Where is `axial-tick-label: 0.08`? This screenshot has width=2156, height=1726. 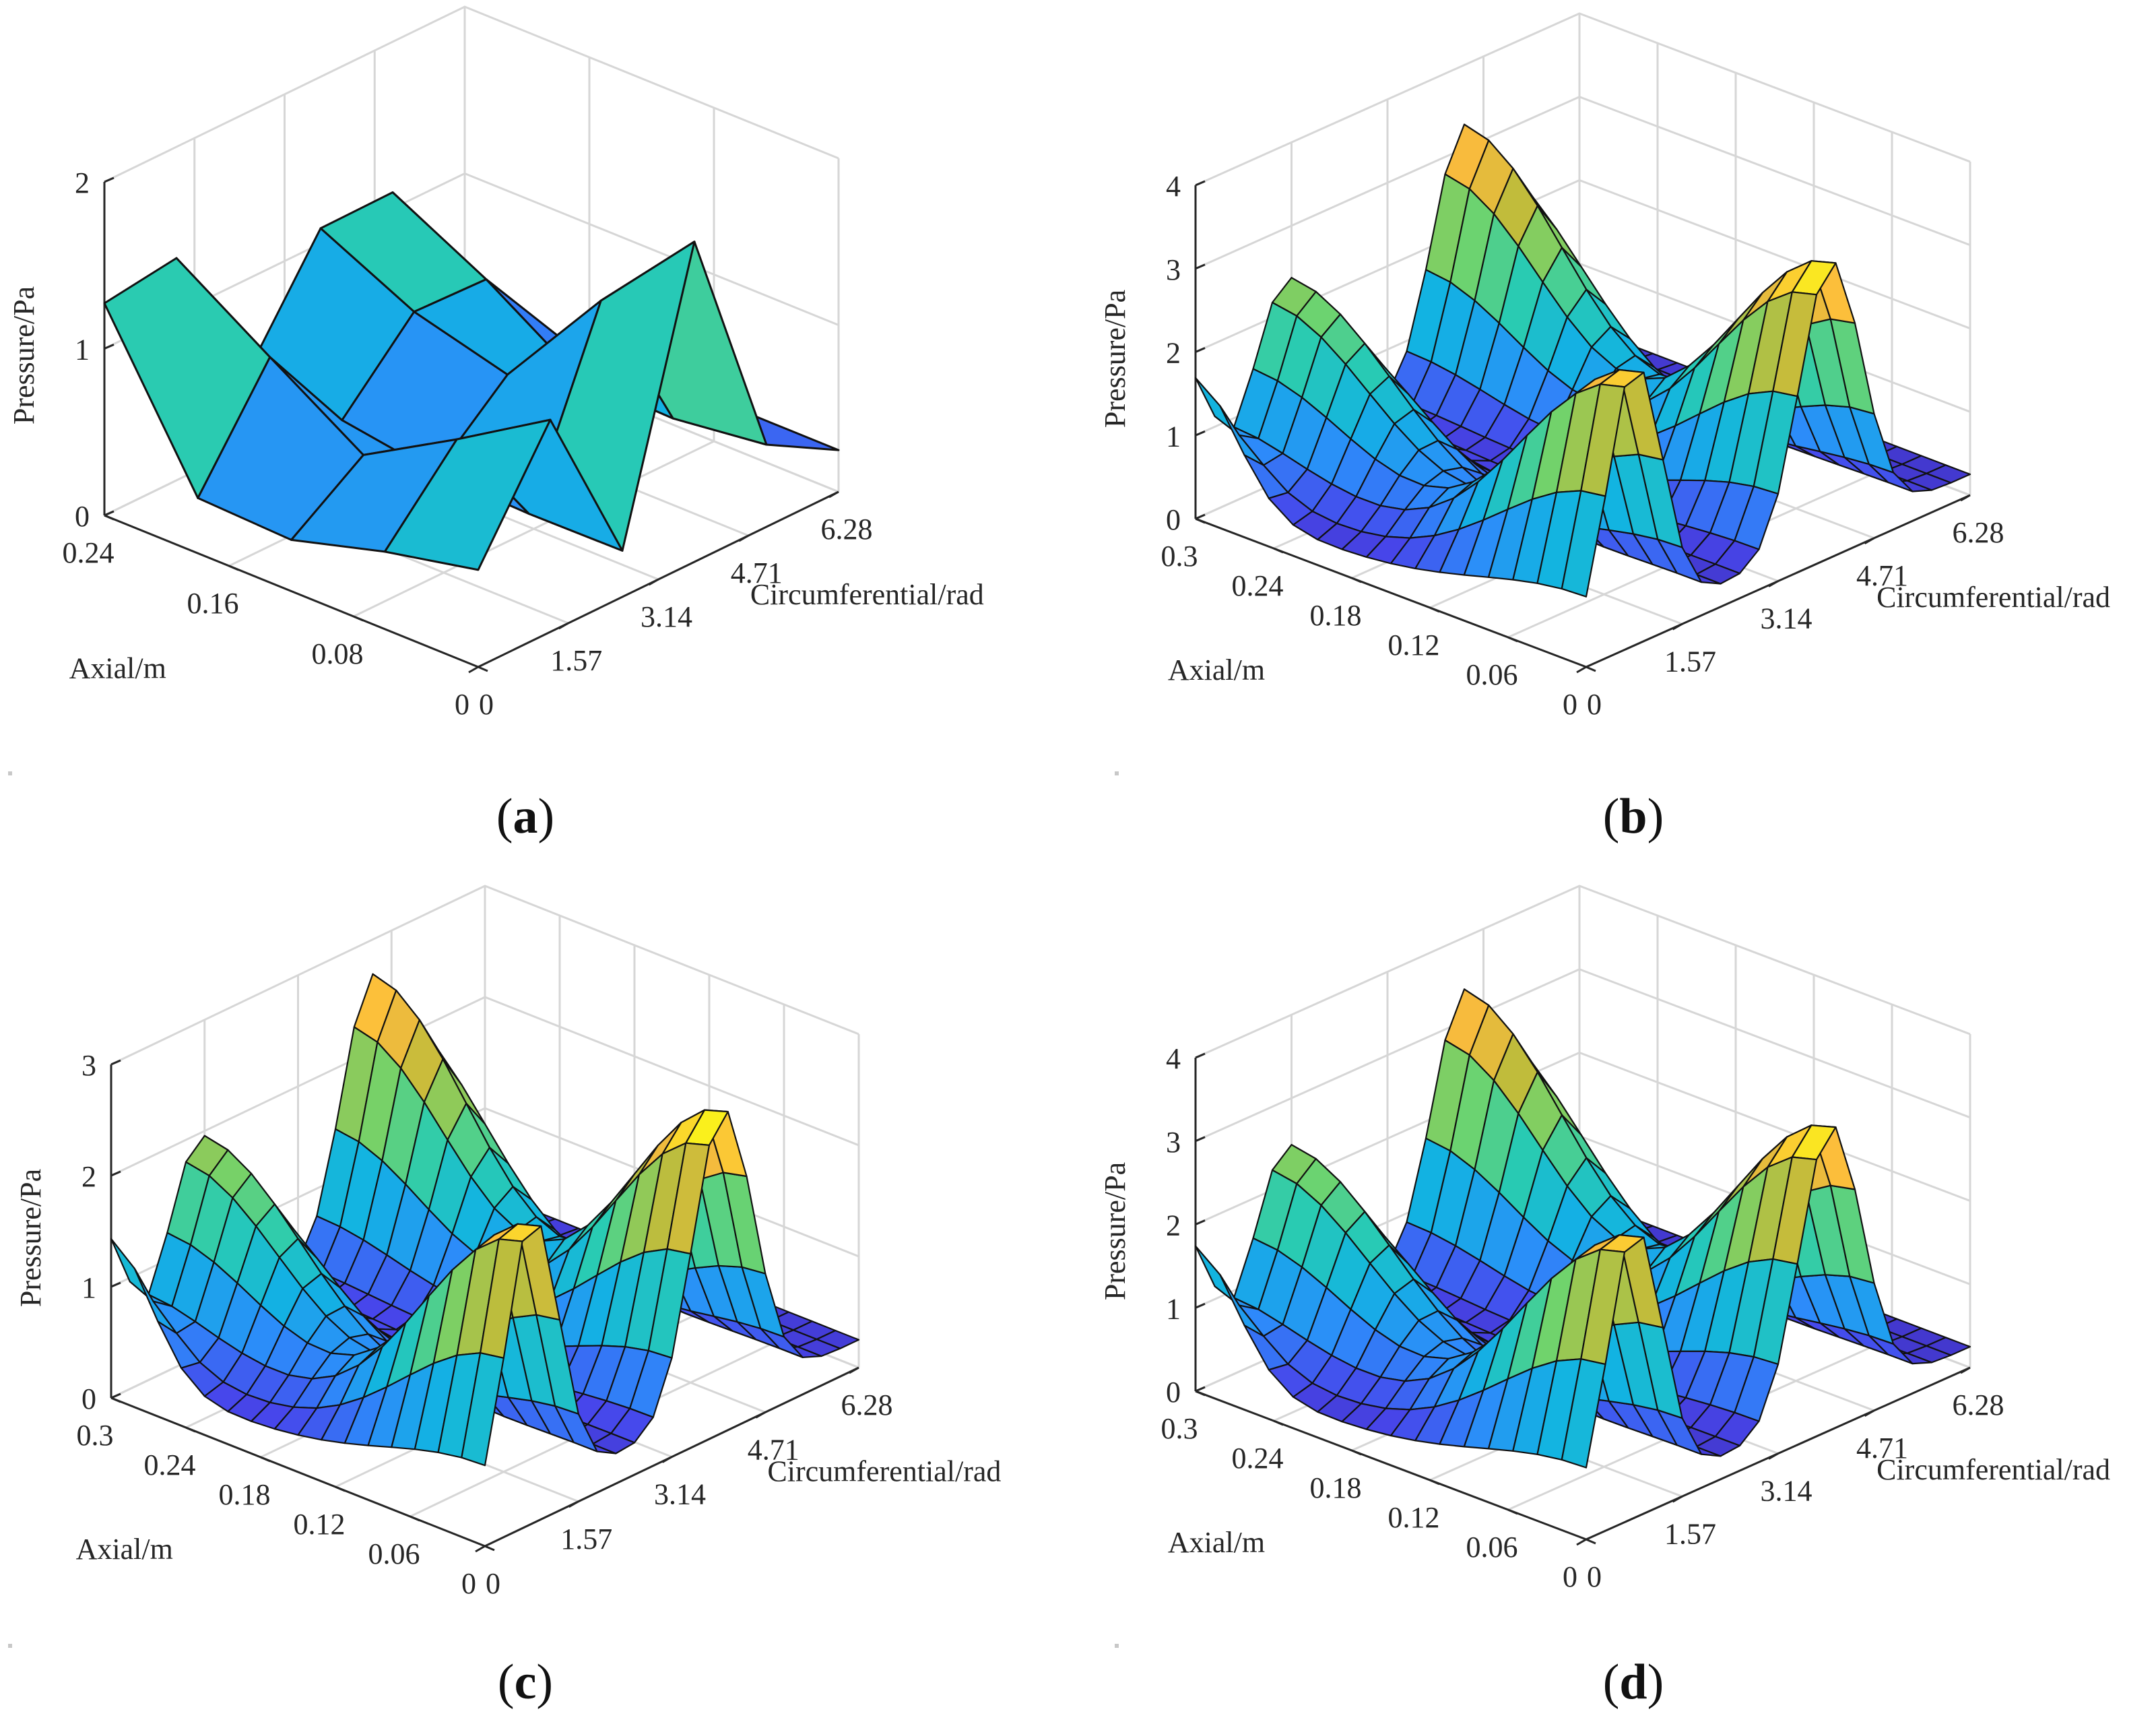
axial-tick-label: 0.08 is located at coordinates (338, 653).